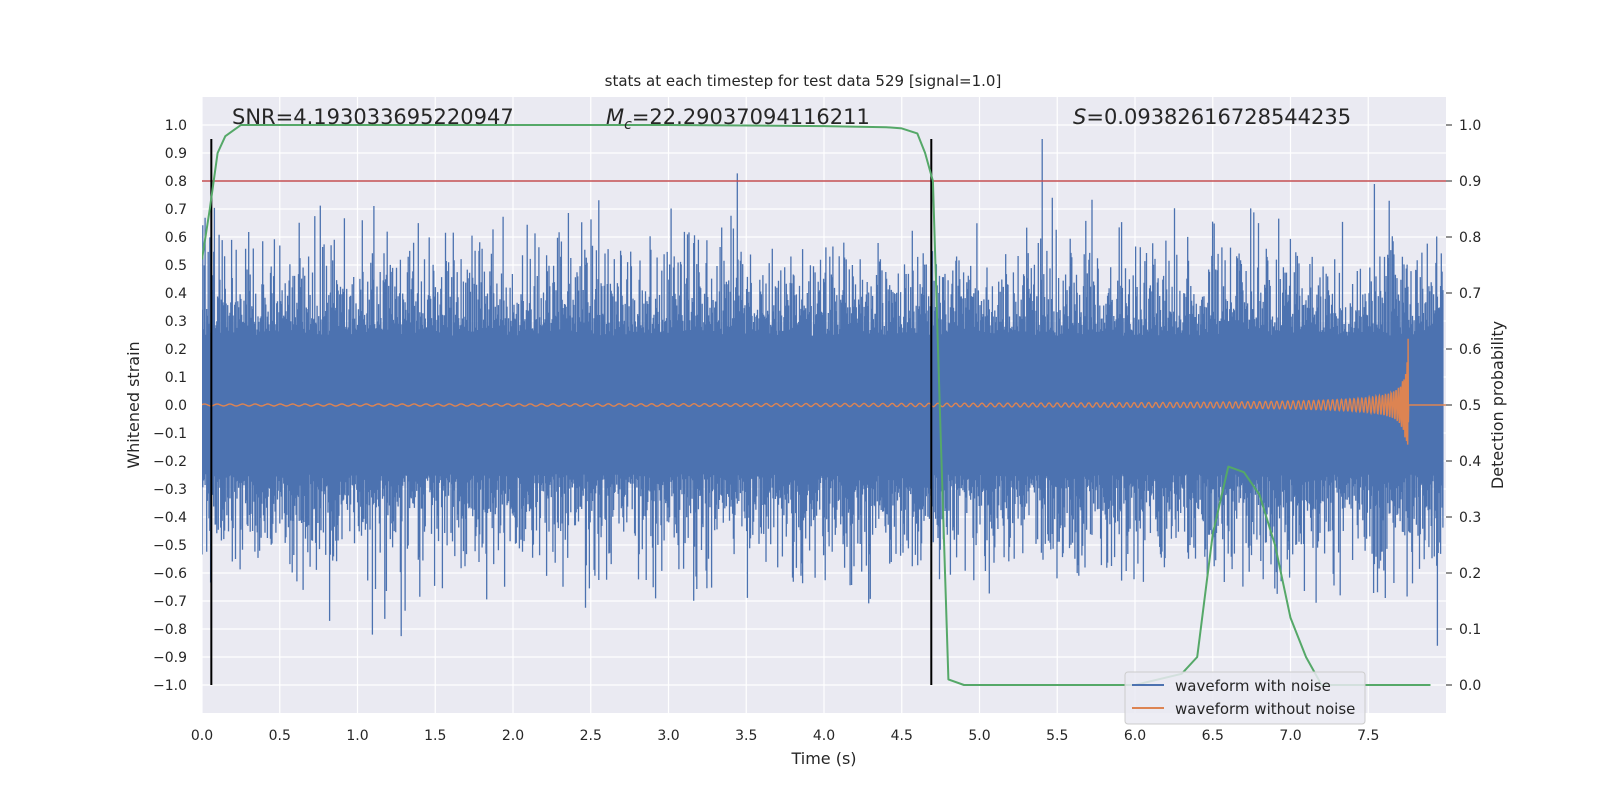  What do you see at coordinates (176, 294) in the screenshot?
I see `y-tick-label: 0.4` at bounding box center [176, 294].